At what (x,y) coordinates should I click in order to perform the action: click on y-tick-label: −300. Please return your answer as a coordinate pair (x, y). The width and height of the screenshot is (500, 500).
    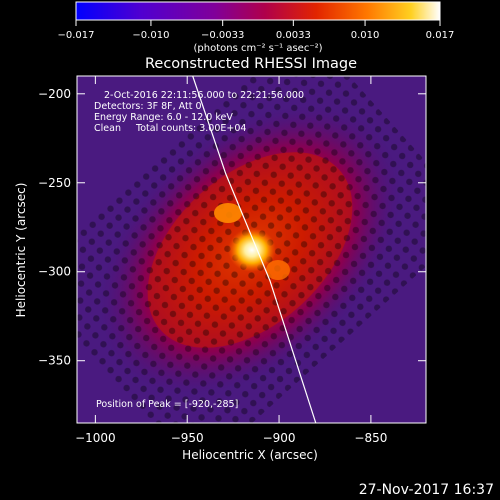
    Looking at the image, I should click on (54, 272).